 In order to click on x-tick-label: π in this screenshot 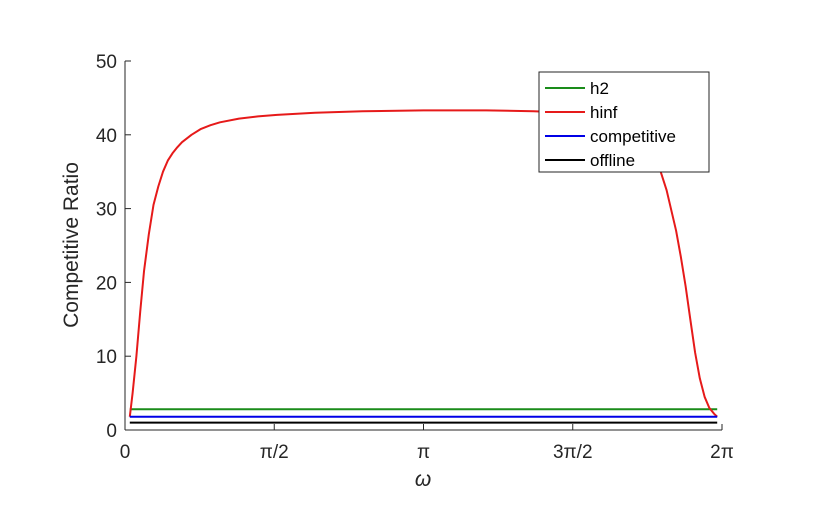, I will do `click(423, 452)`.